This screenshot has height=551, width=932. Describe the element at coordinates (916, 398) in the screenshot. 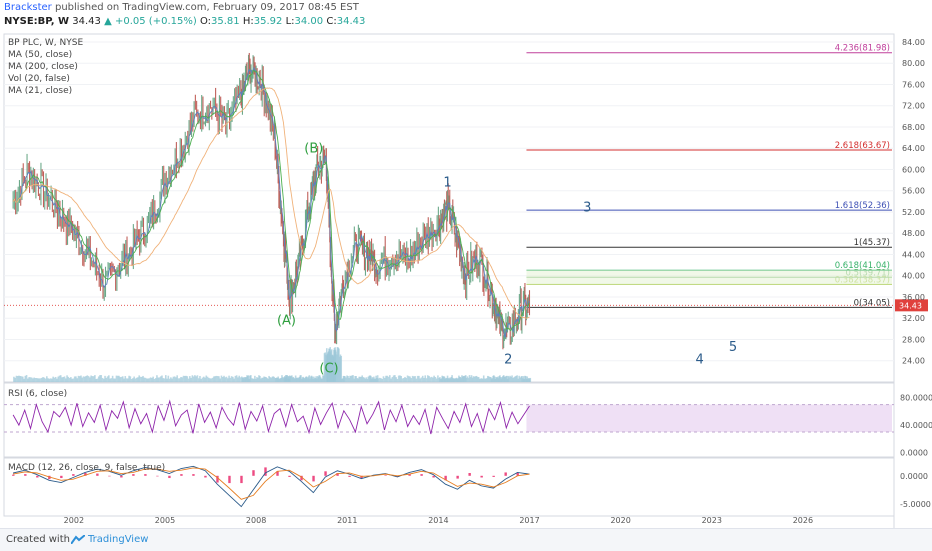

I see `rsi-tick-label: 80.0000` at that location.